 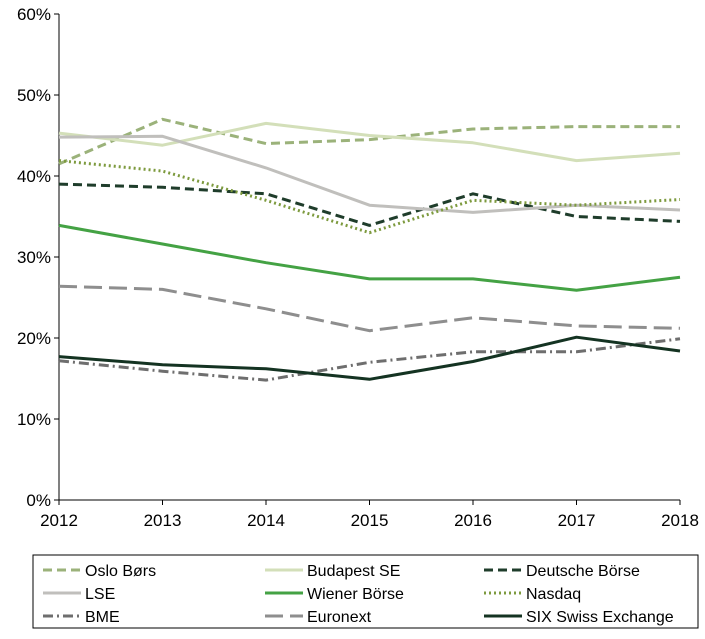 What do you see at coordinates (59, 520) in the screenshot?
I see `x-tick-label: 2012` at bounding box center [59, 520].